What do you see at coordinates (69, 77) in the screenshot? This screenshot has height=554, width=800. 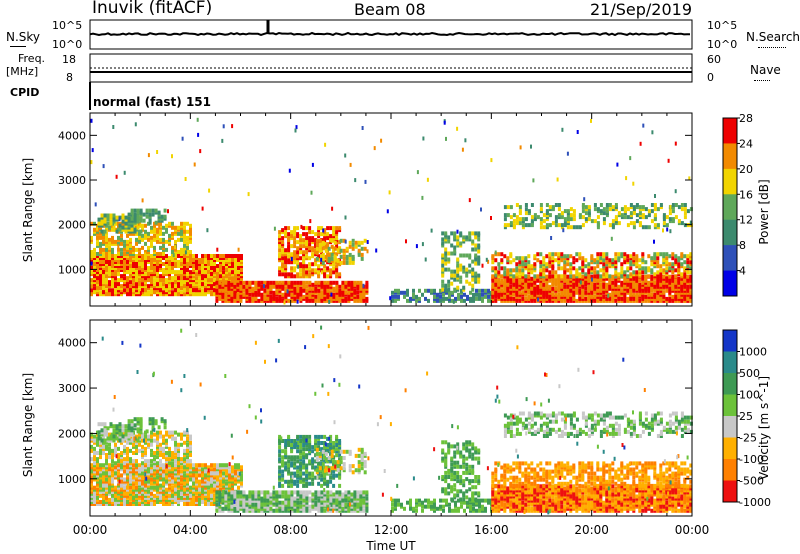 I see `freq-tick-bottom: 8` at bounding box center [69, 77].